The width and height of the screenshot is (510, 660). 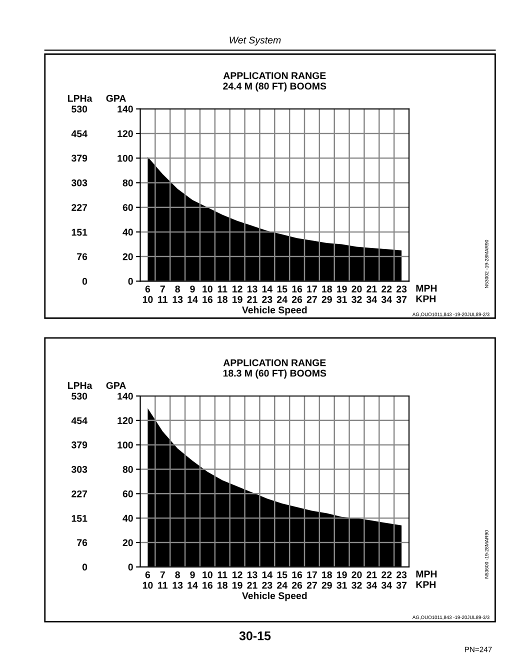 What do you see at coordinates (274, 369) in the screenshot?
I see `chart-title: APPLICATION RANGE 18.3 M (60 FT) BOOMS` at bounding box center [274, 369].